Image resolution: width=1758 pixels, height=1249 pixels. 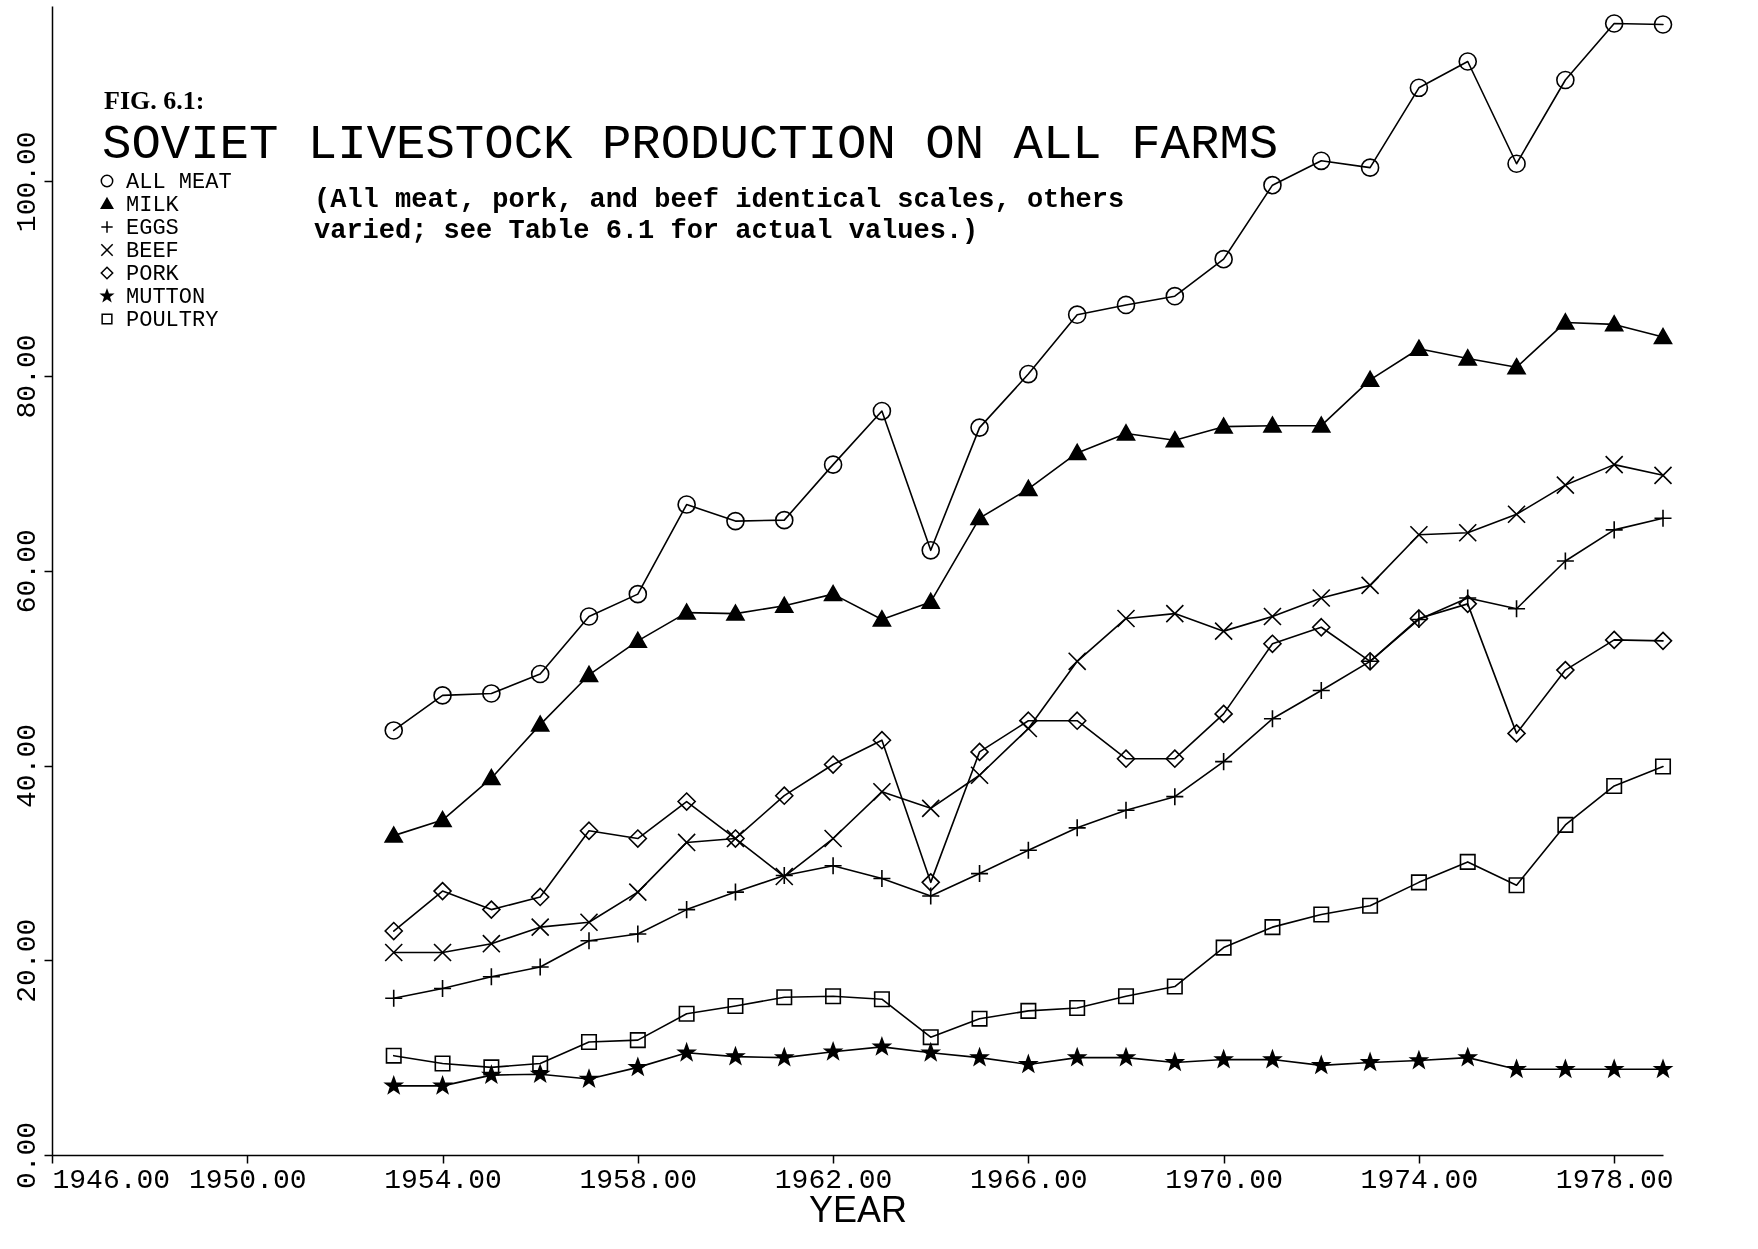 What do you see at coordinates (27, 1155) in the screenshot?
I see `y-tick-label: 0.00` at bounding box center [27, 1155].